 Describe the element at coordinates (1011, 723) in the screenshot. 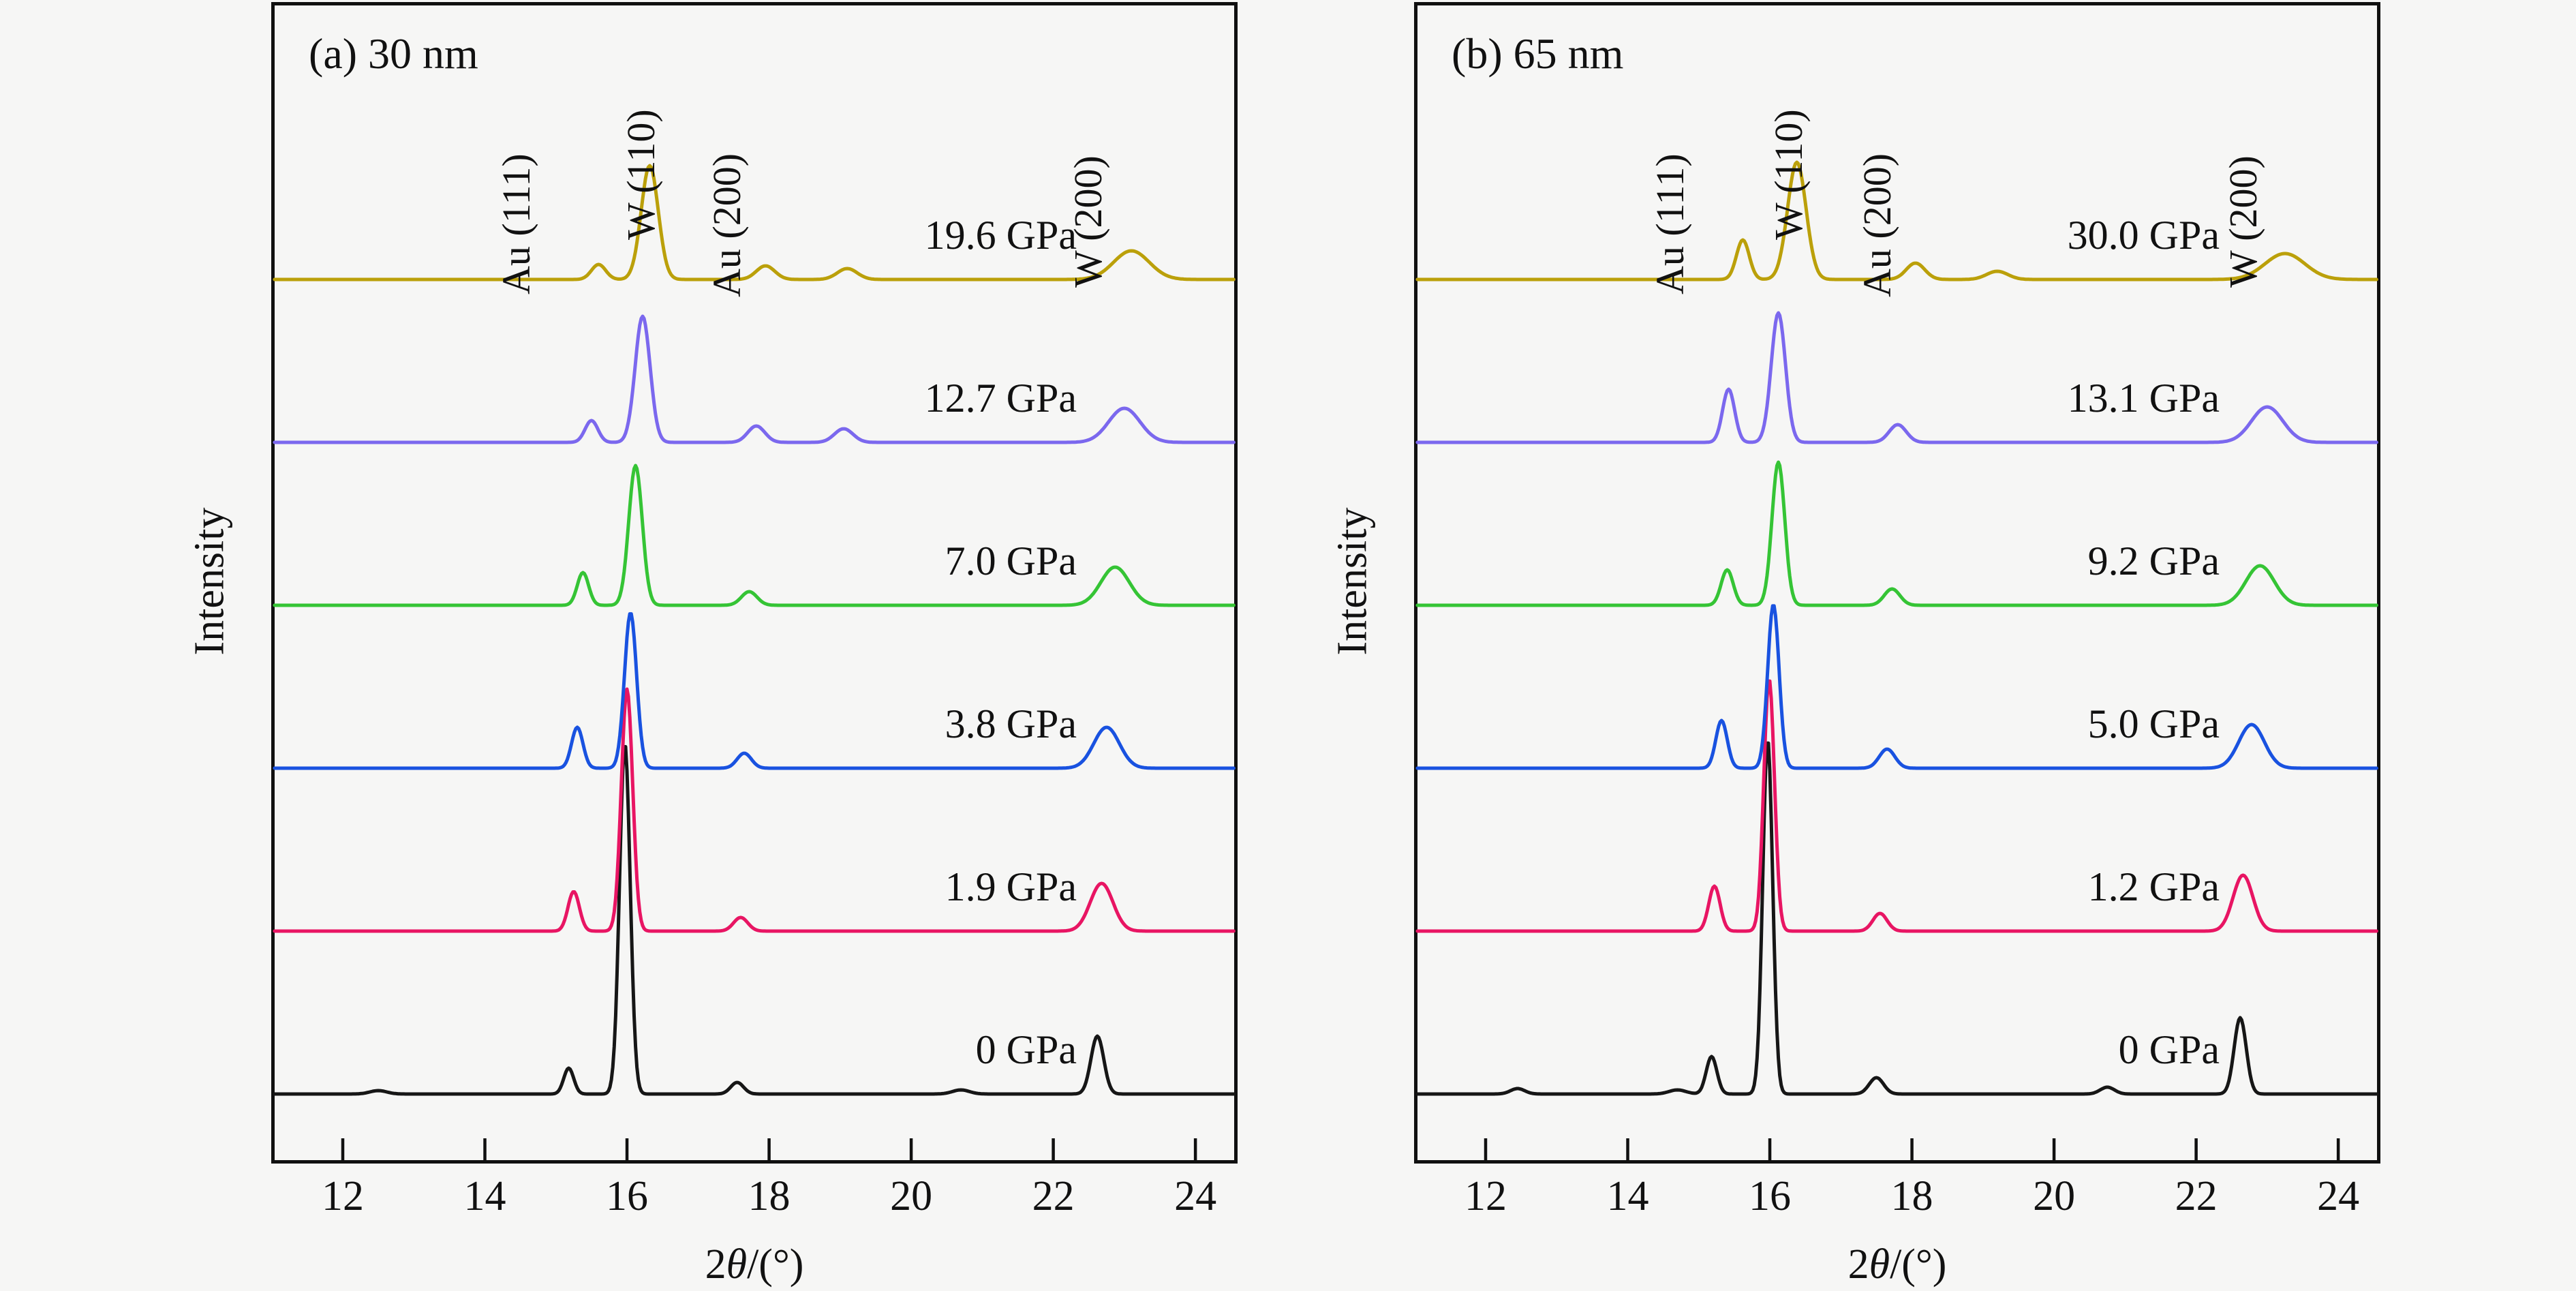

I see `pressure-label-3-8-gpa: 3.8 GPa` at that location.